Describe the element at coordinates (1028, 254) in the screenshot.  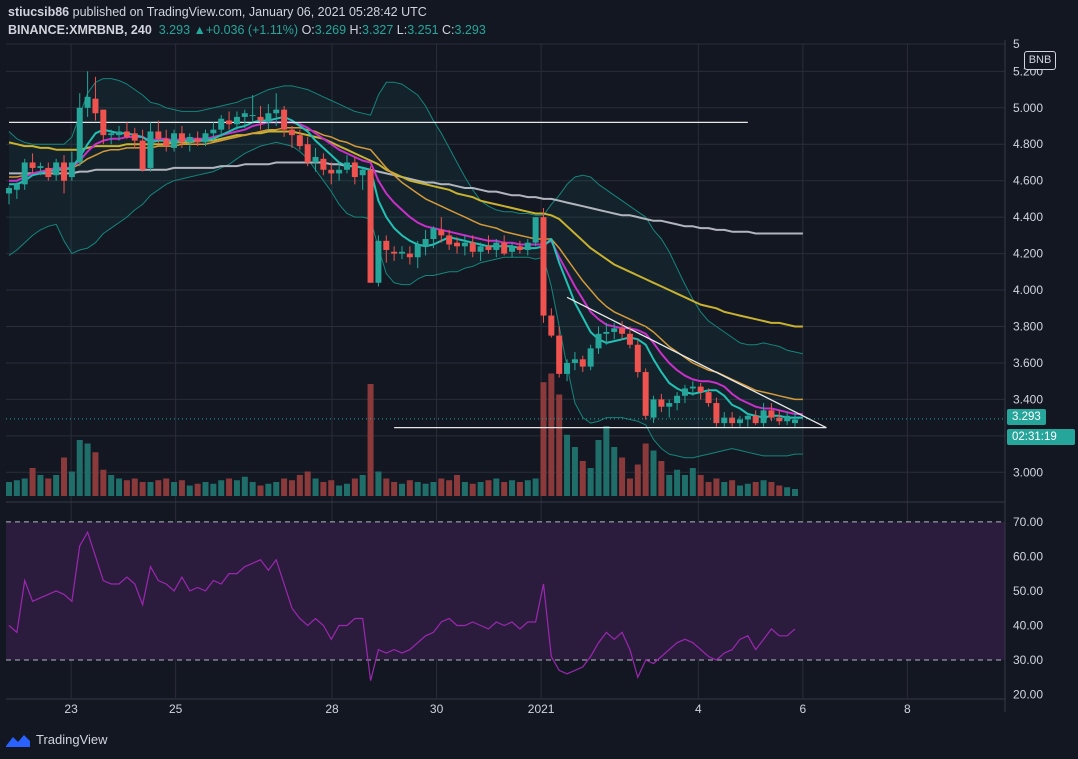
I see `price-tick-label: 4.200` at that location.